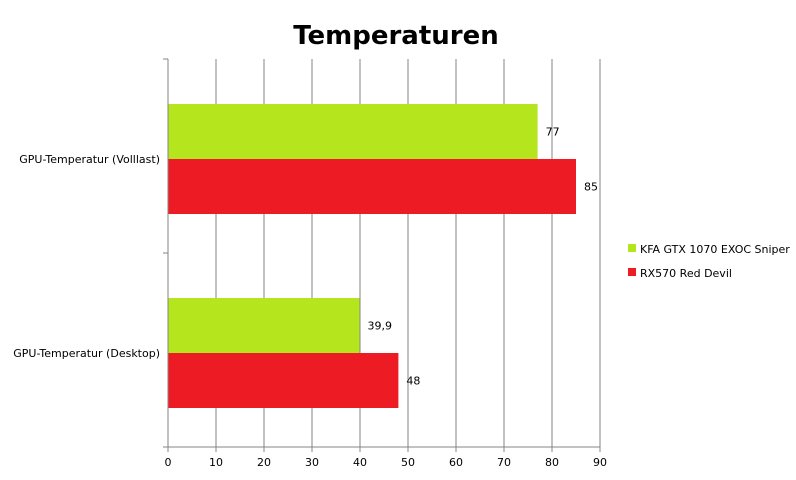 Image resolution: width=796 pixels, height=480 pixels. What do you see at coordinates (552, 462) in the screenshot?
I see `x-tick-label: 80` at bounding box center [552, 462].